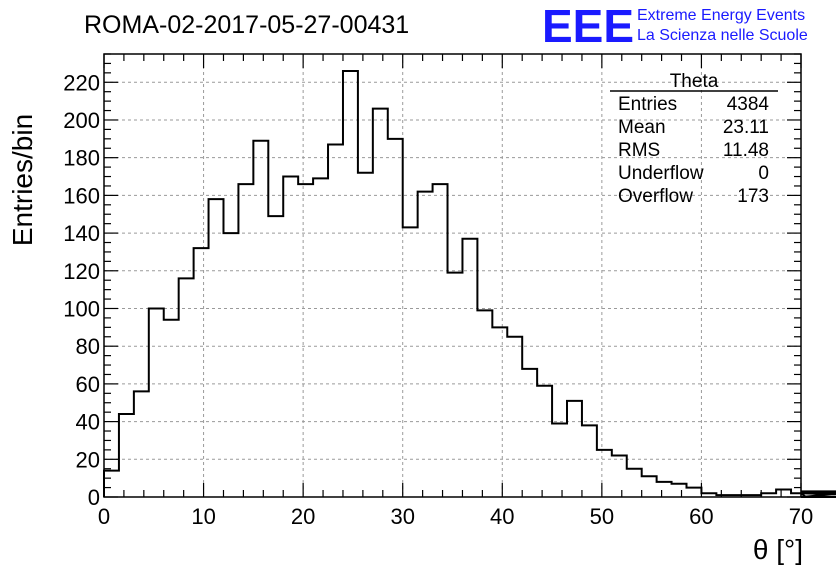  I want to click on y-tick-label: 140, so click(81, 233).